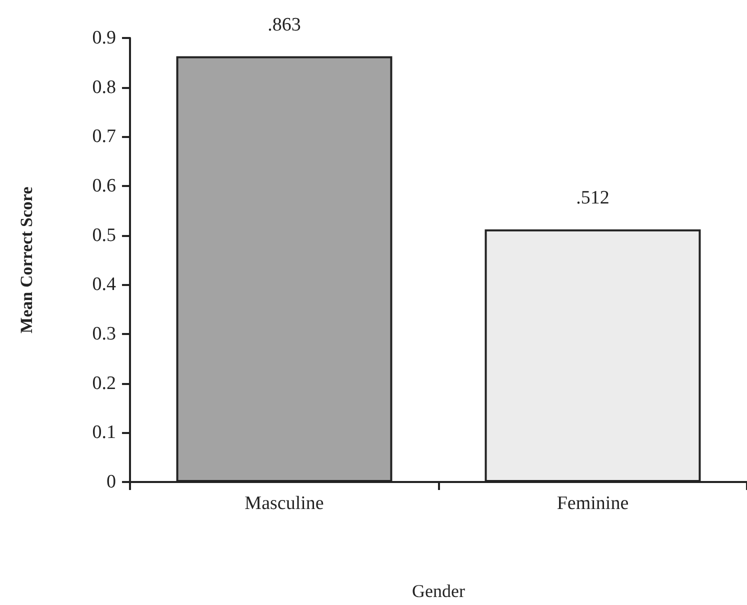 This screenshot has height=605, width=747. What do you see at coordinates (26, 260) in the screenshot?
I see `y-axis-title: Mean Correct Score` at bounding box center [26, 260].